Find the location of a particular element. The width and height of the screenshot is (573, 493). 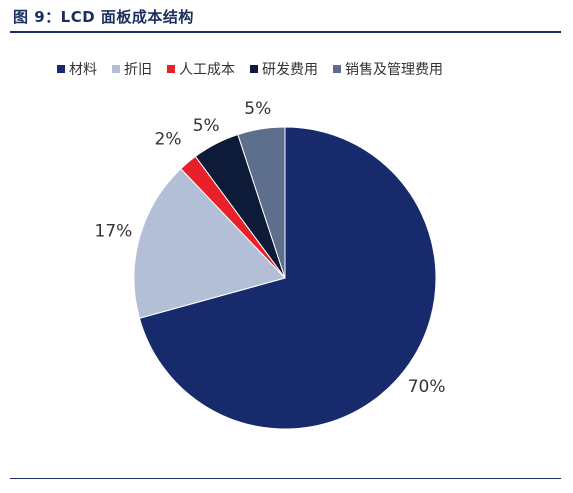

legend-label: 材料 is located at coordinates (83, 70).